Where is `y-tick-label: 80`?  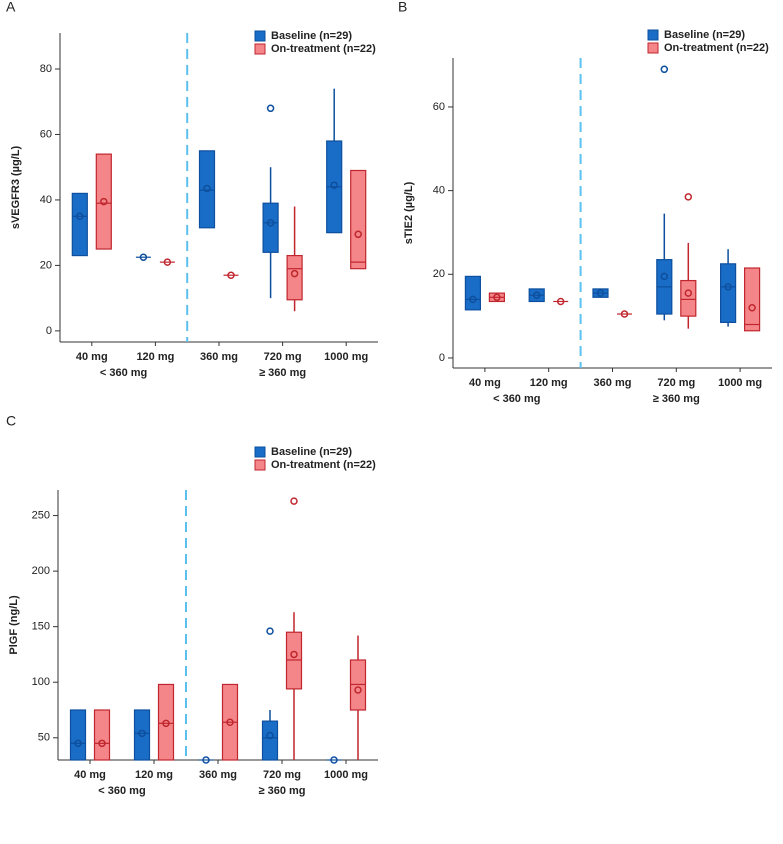 y-tick-label: 80 is located at coordinates (46, 69).